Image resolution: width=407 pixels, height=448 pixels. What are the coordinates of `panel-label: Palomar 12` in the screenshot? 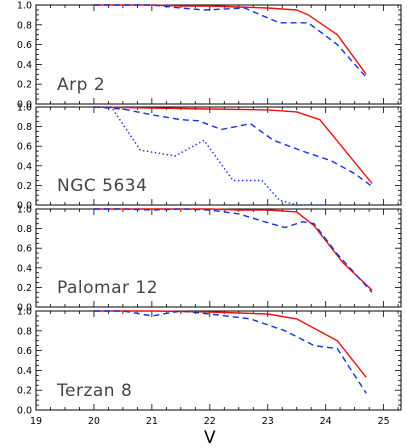 It's located at (107, 288).